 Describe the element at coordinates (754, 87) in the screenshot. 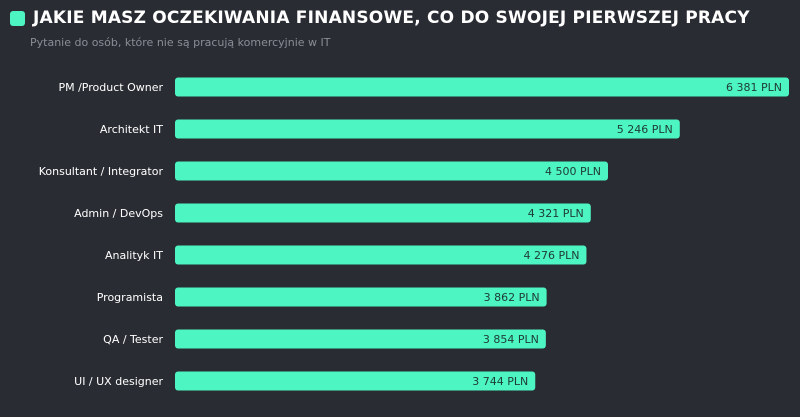

I see `value-label: 6 381 PLN` at that location.